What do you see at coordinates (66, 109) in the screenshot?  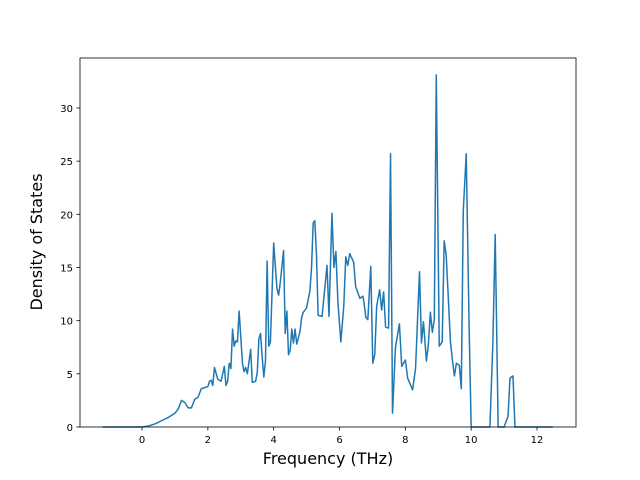 I see `y-tick-label: 30` at bounding box center [66, 109].